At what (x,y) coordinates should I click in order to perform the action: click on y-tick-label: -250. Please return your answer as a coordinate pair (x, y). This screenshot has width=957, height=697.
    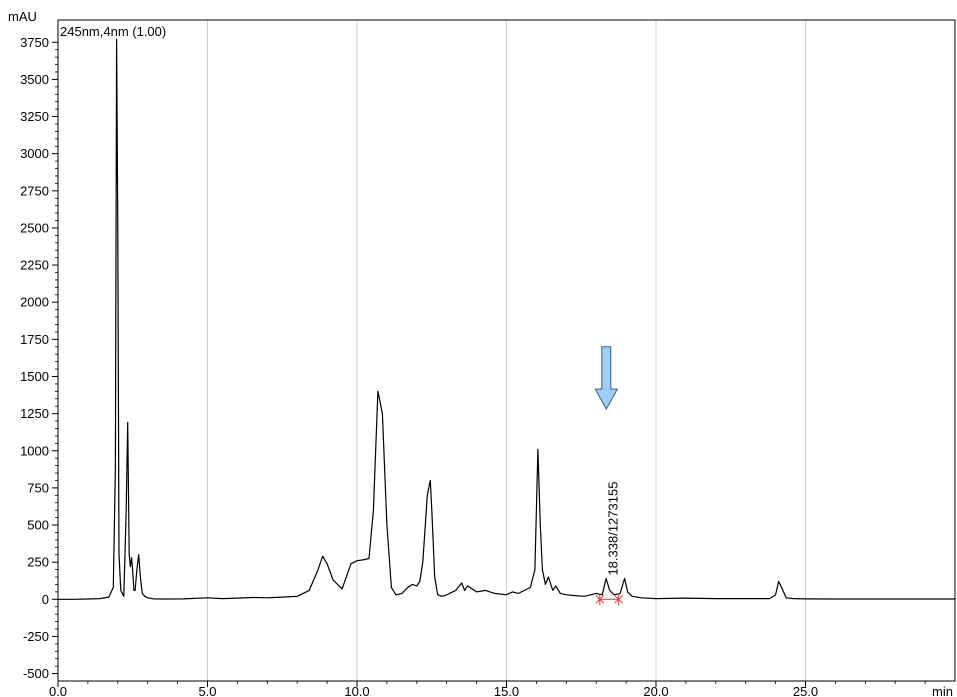
    Looking at the image, I should click on (36, 636).